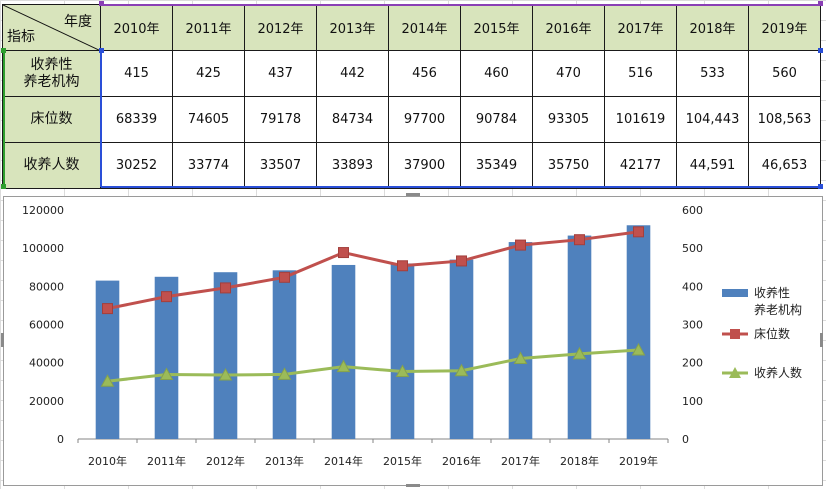 The height and width of the screenshot is (489, 826). I want to click on legend-label: 收养人数, so click(778, 372).